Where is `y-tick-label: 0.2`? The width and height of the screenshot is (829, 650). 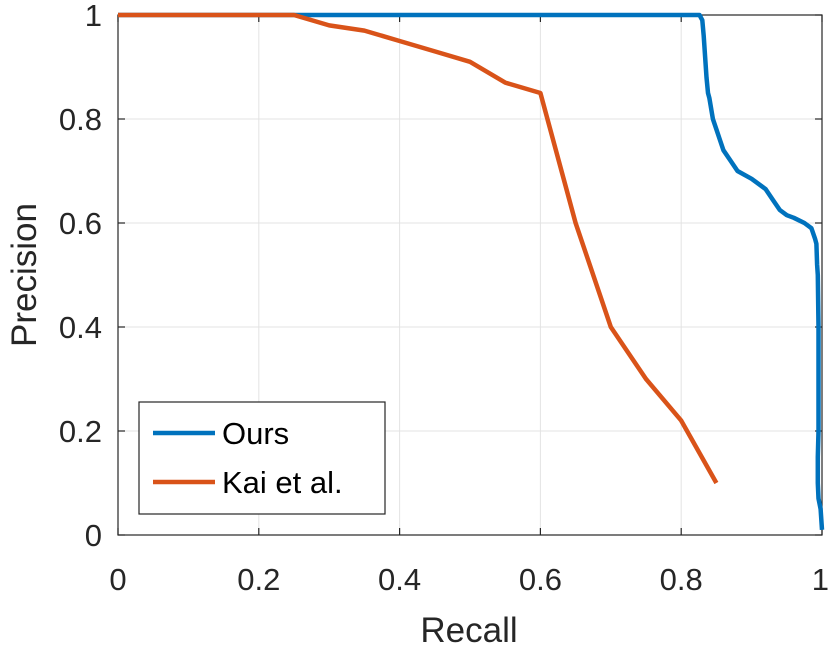
y-tick-label: 0.2 is located at coordinates (80, 431).